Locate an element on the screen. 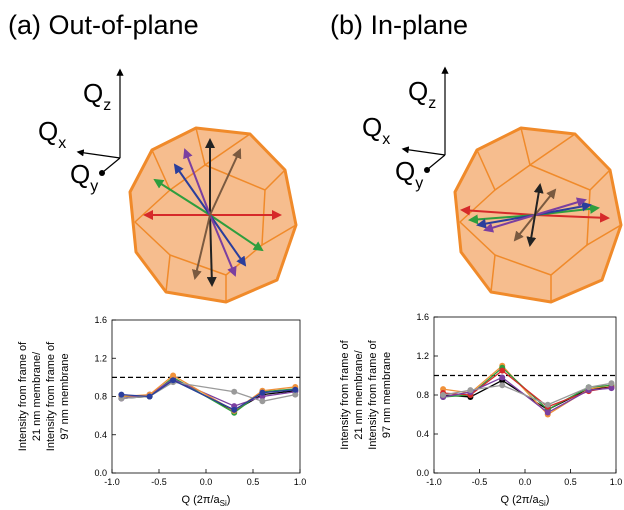 The image size is (624, 510). panel-title: (a) Out-of-plane is located at coordinates (103, 25).